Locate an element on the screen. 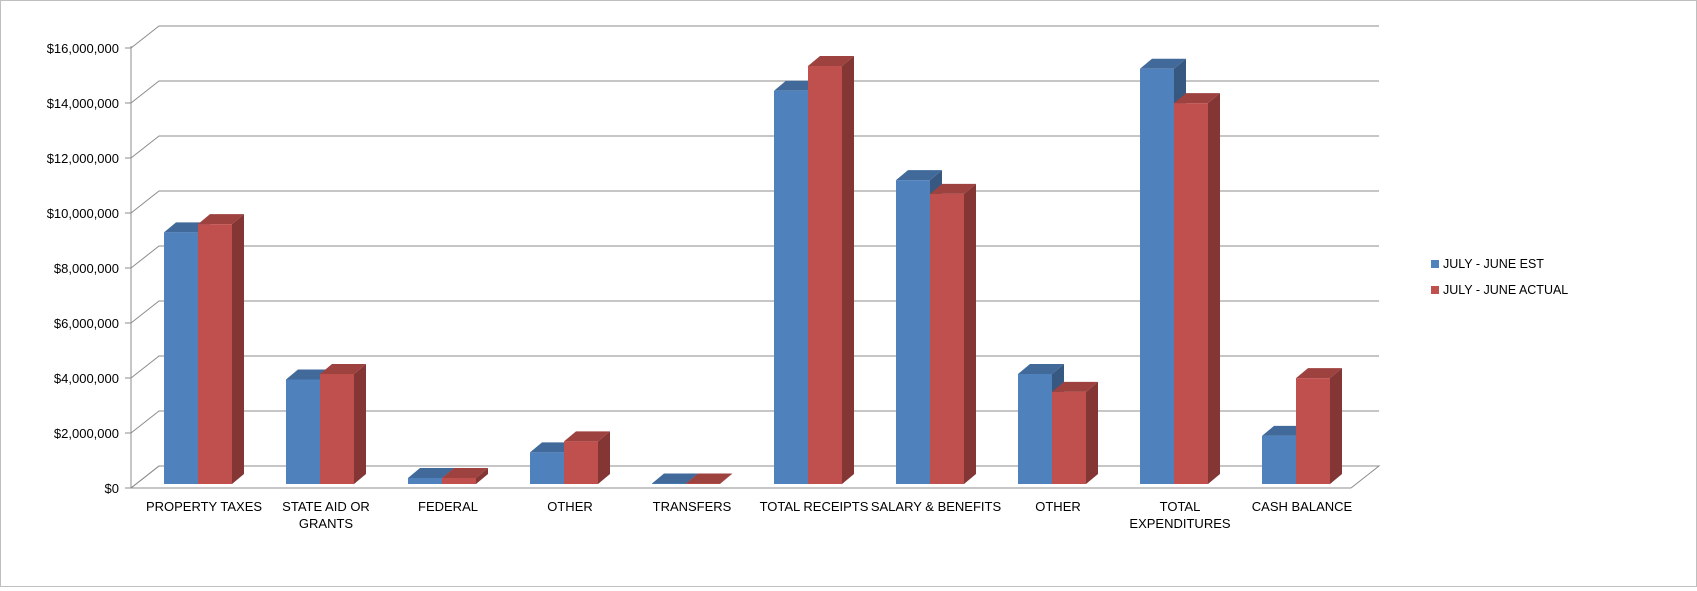 This screenshot has height=591, width=1697. y-tick-label: $6,000,000 is located at coordinates (86, 323).